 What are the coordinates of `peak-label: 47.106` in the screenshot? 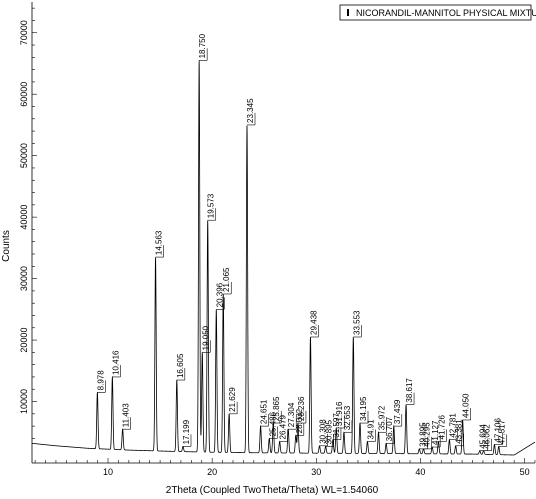 It's located at (497, 430).